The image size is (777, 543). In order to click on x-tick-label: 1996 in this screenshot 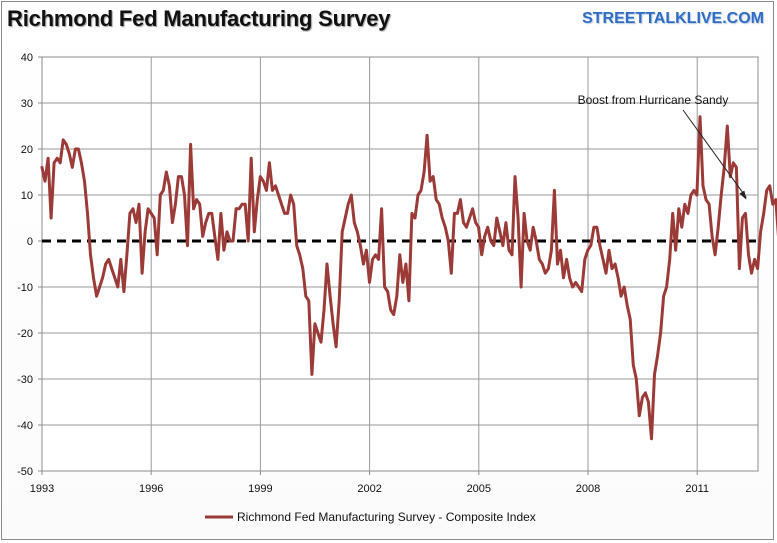, I will do `click(151, 489)`.